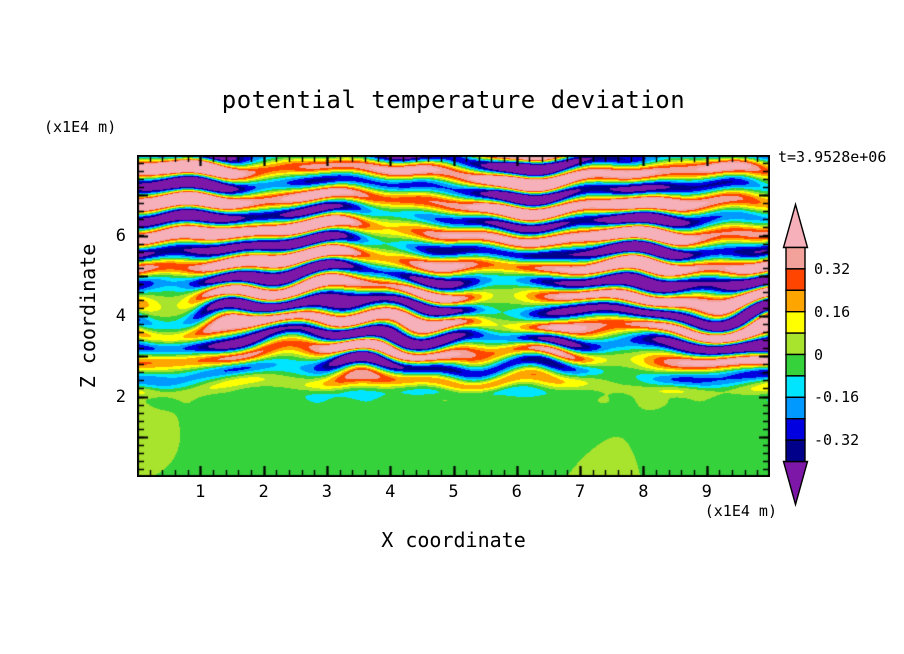 Image resolution: width=904 pixels, height=654 pixels. Describe the element at coordinates (120, 316) in the screenshot. I see `y-tick-label: 4` at that location.